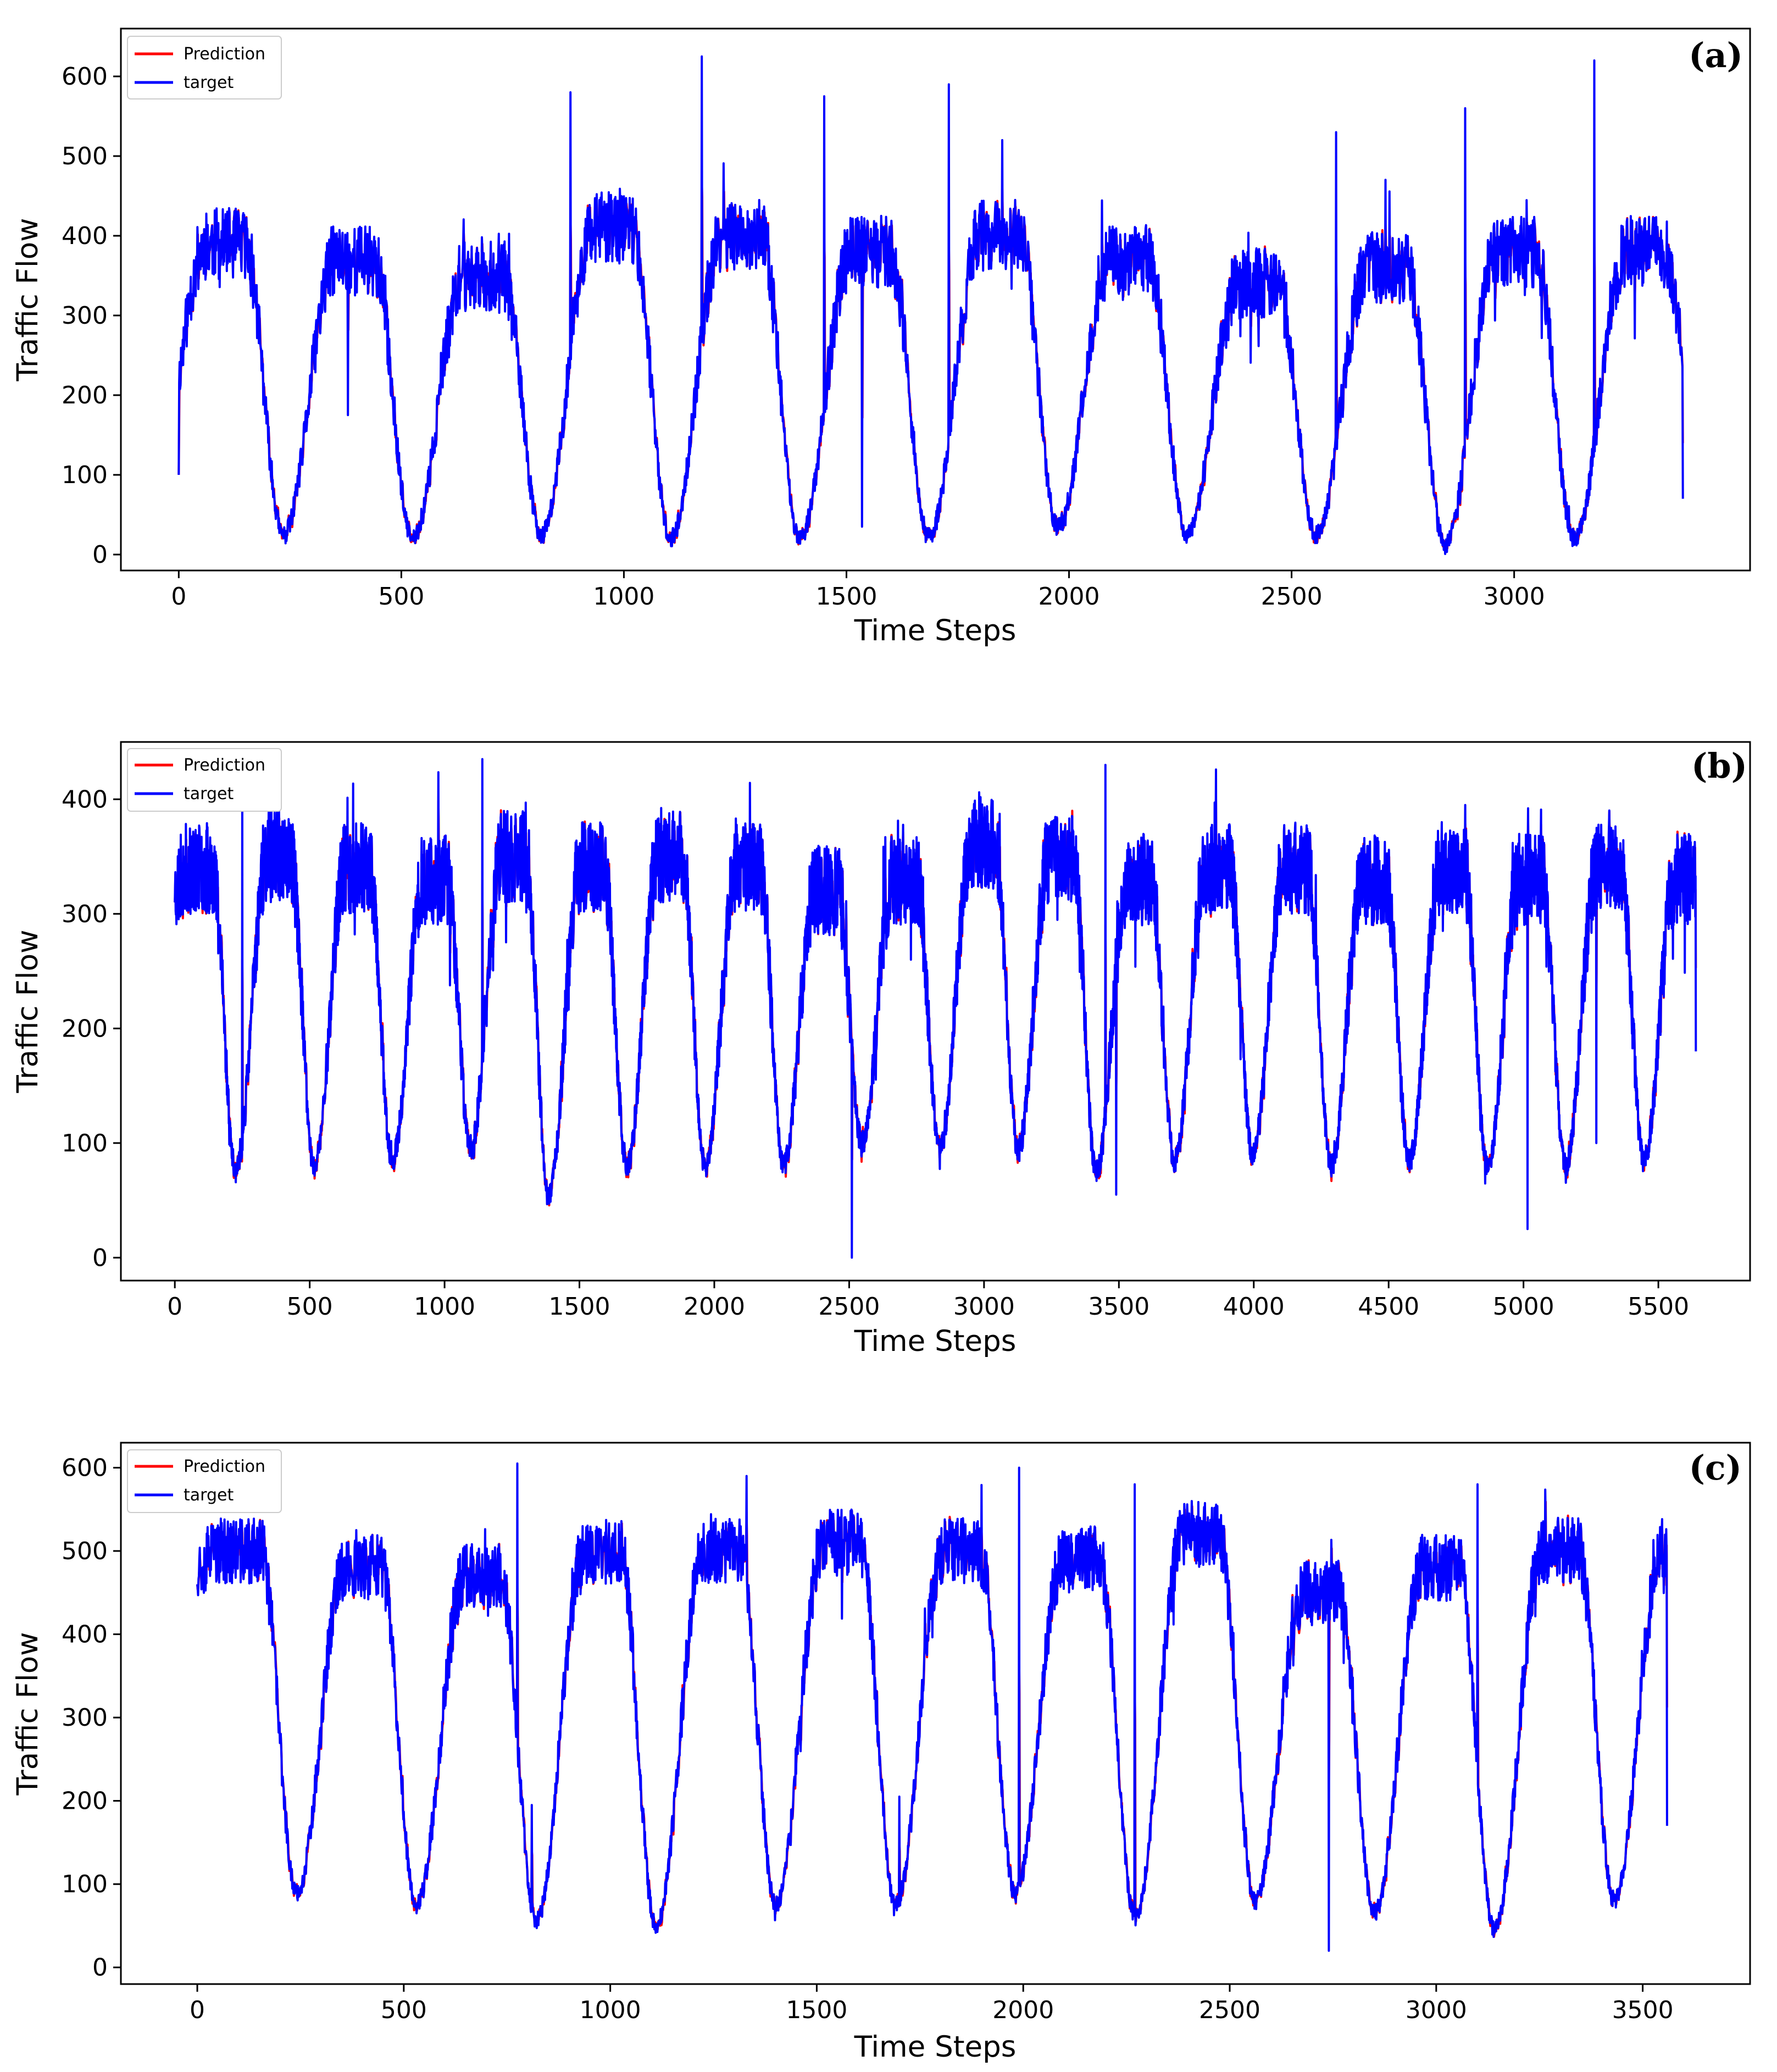 The height and width of the screenshot is (2072, 1777). What do you see at coordinates (1523, 1307) in the screenshot?
I see `x-tick-label: 5000` at bounding box center [1523, 1307].